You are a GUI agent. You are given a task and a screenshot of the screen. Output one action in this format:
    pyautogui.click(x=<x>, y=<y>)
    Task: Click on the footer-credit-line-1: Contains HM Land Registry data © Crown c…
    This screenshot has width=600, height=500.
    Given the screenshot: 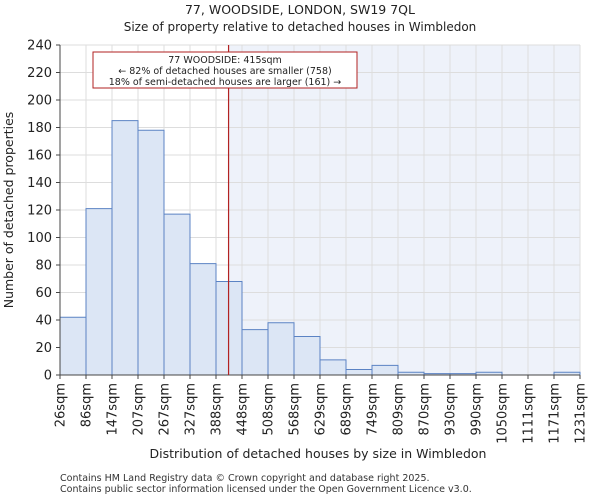 What is the action you would take?
    pyautogui.click(x=245, y=478)
    